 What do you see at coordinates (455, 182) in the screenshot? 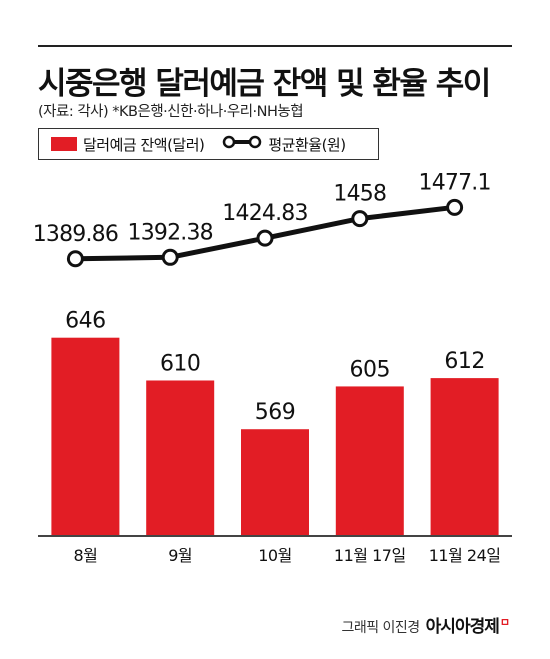
I see `exchange-rate-label-5: 1477.1` at bounding box center [455, 182].